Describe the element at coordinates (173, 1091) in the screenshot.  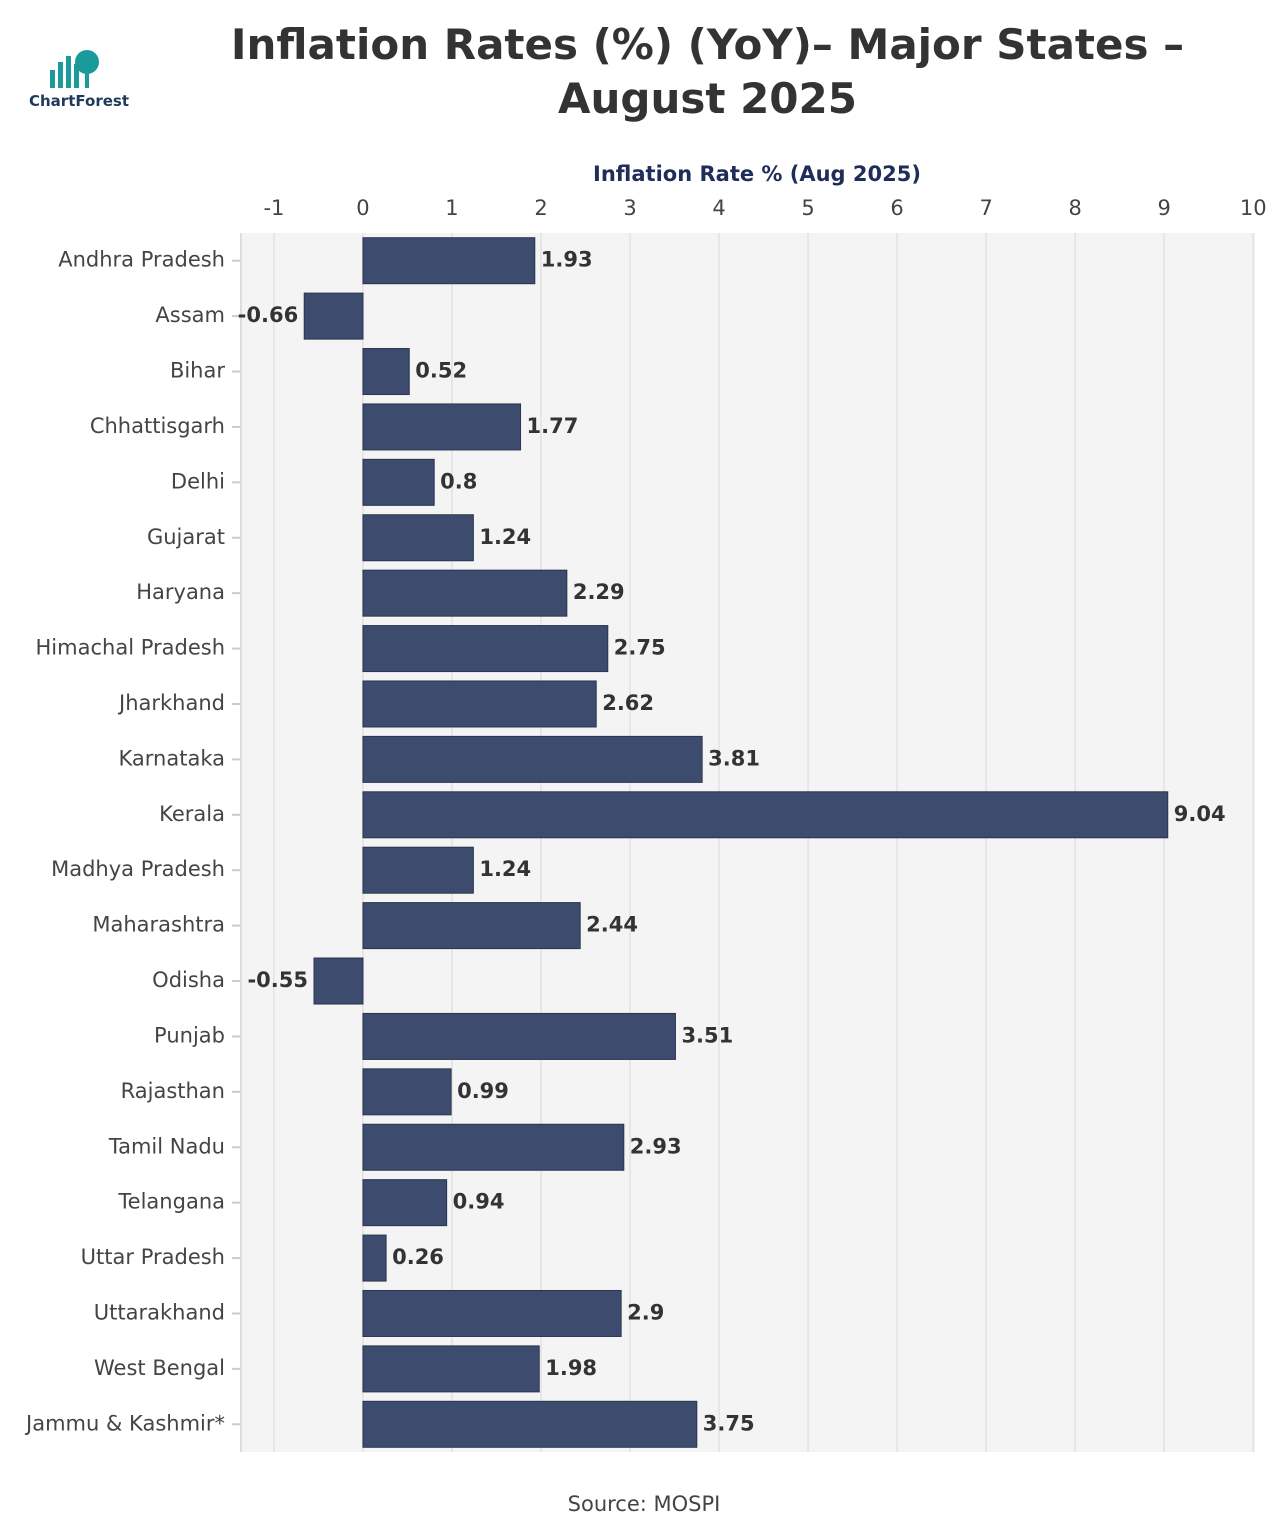
I see `y-tick-label: Rajasthan` at that location.